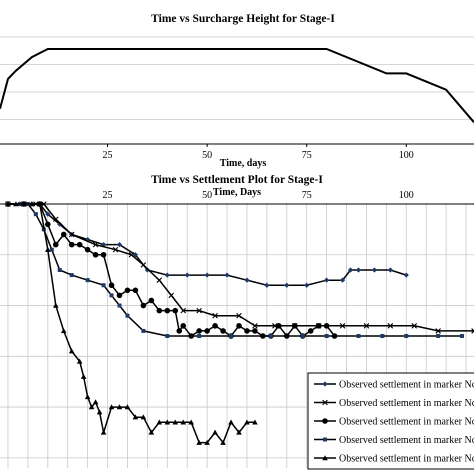 This screenshot has width=474, height=474. Describe the element at coordinates (307, 155) in the screenshot. I see `x-tick-label-top: 75` at that location.